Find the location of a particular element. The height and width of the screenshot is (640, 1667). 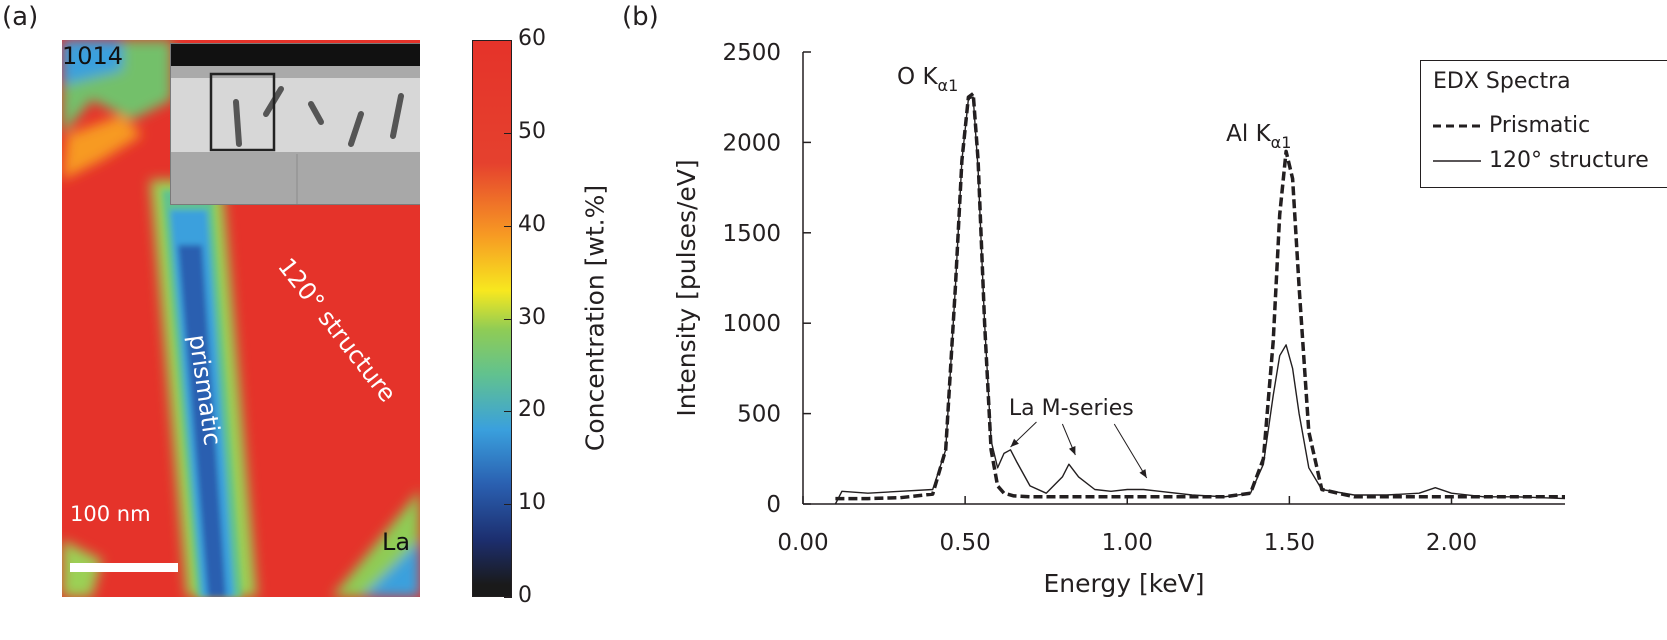

colorbar-tick-label: 50 is located at coordinates (532, 131).